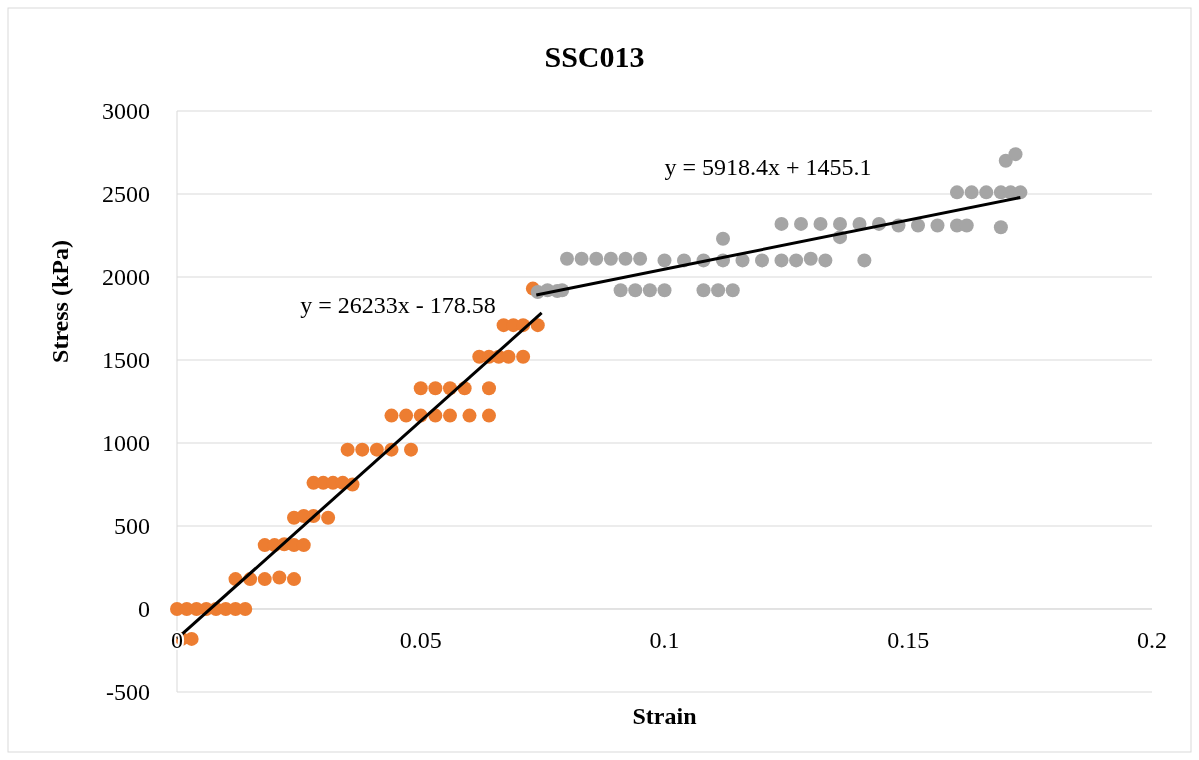  I want to click on annotation: y = 26233x - 178.58, so click(398, 305).